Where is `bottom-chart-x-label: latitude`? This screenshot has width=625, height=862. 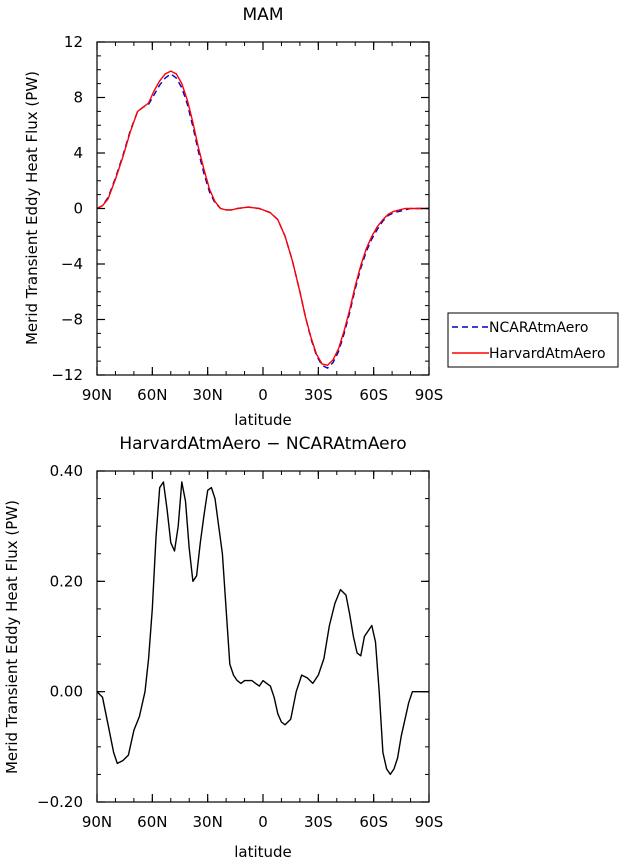 bottom-chart-x-label: latitude is located at coordinates (263, 852).